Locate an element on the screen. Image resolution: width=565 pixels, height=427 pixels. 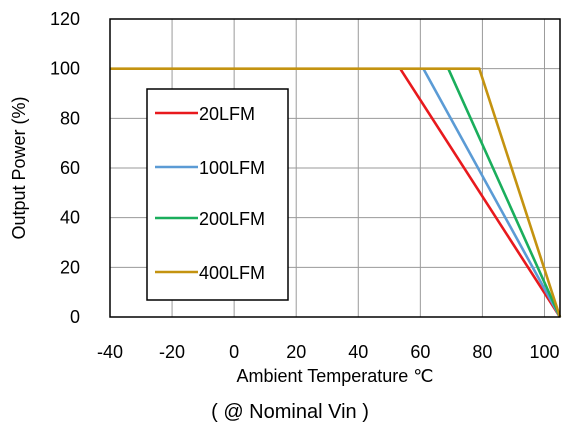
x-tick-label: 100 is located at coordinates (544, 352).